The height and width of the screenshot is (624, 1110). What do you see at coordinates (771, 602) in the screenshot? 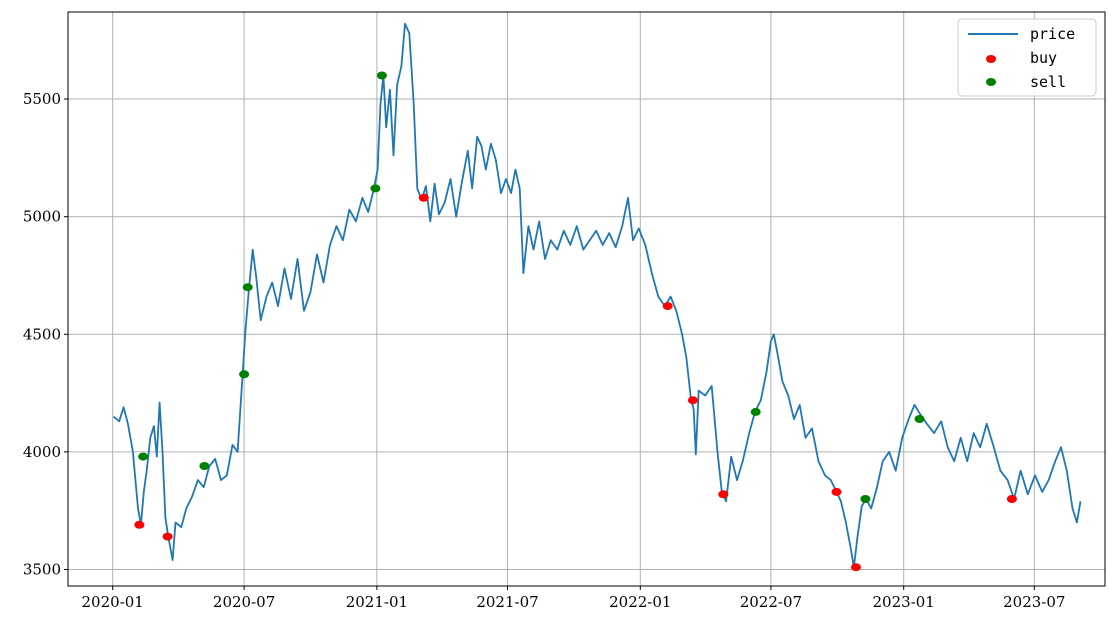
I see `x-tick-label: 2022-07` at bounding box center [771, 602].